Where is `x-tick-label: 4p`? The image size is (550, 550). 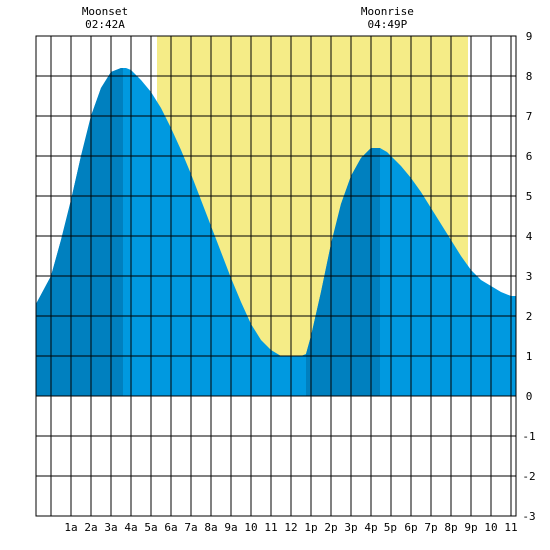
x-tick-label: 4p is located at coordinates (370, 527).